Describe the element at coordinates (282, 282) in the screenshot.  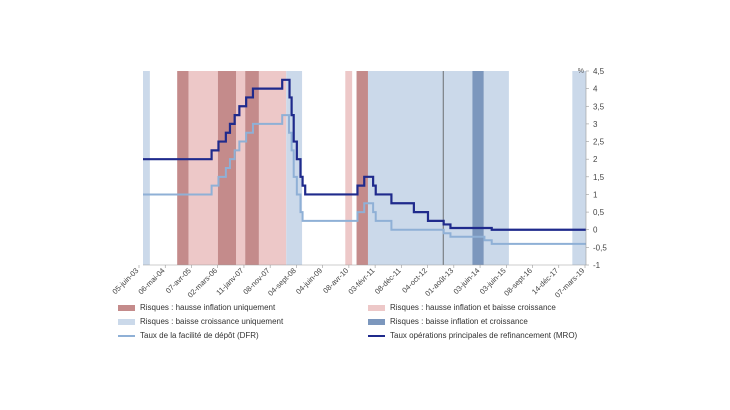
I see `x-tick-label: 04-sept-08` at that location.